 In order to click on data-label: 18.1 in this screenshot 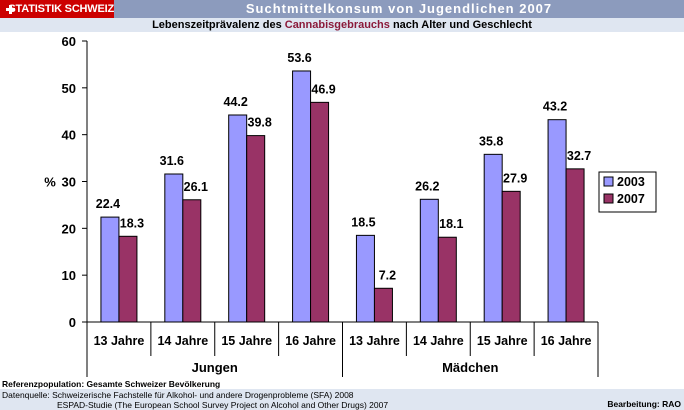, I will do `click(451, 224)`.